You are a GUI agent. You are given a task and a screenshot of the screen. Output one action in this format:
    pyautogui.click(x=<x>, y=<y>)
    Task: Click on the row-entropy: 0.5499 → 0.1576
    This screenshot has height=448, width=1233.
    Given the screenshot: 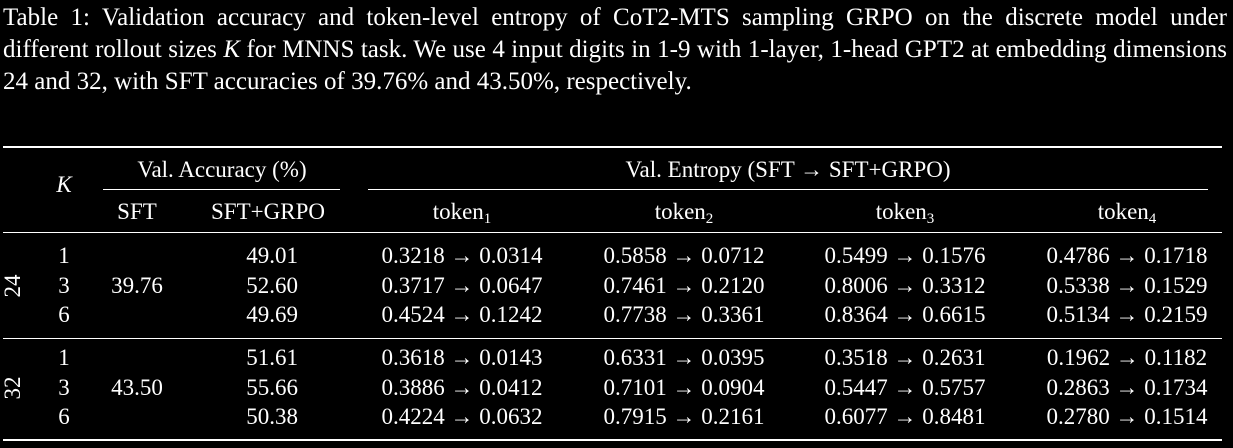 What is the action you would take?
    pyautogui.click(x=905, y=255)
    